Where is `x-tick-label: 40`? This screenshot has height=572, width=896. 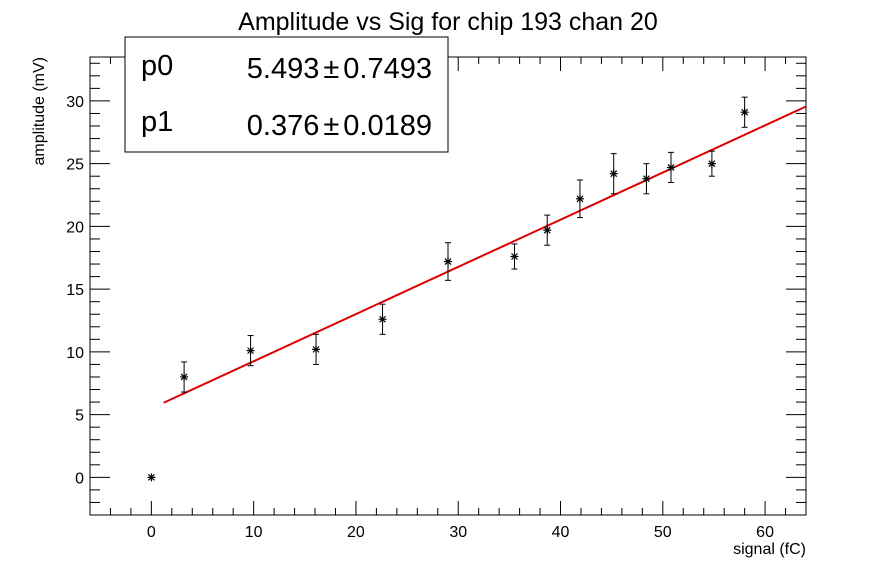
x-tick-label: 40 is located at coordinates (561, 532).